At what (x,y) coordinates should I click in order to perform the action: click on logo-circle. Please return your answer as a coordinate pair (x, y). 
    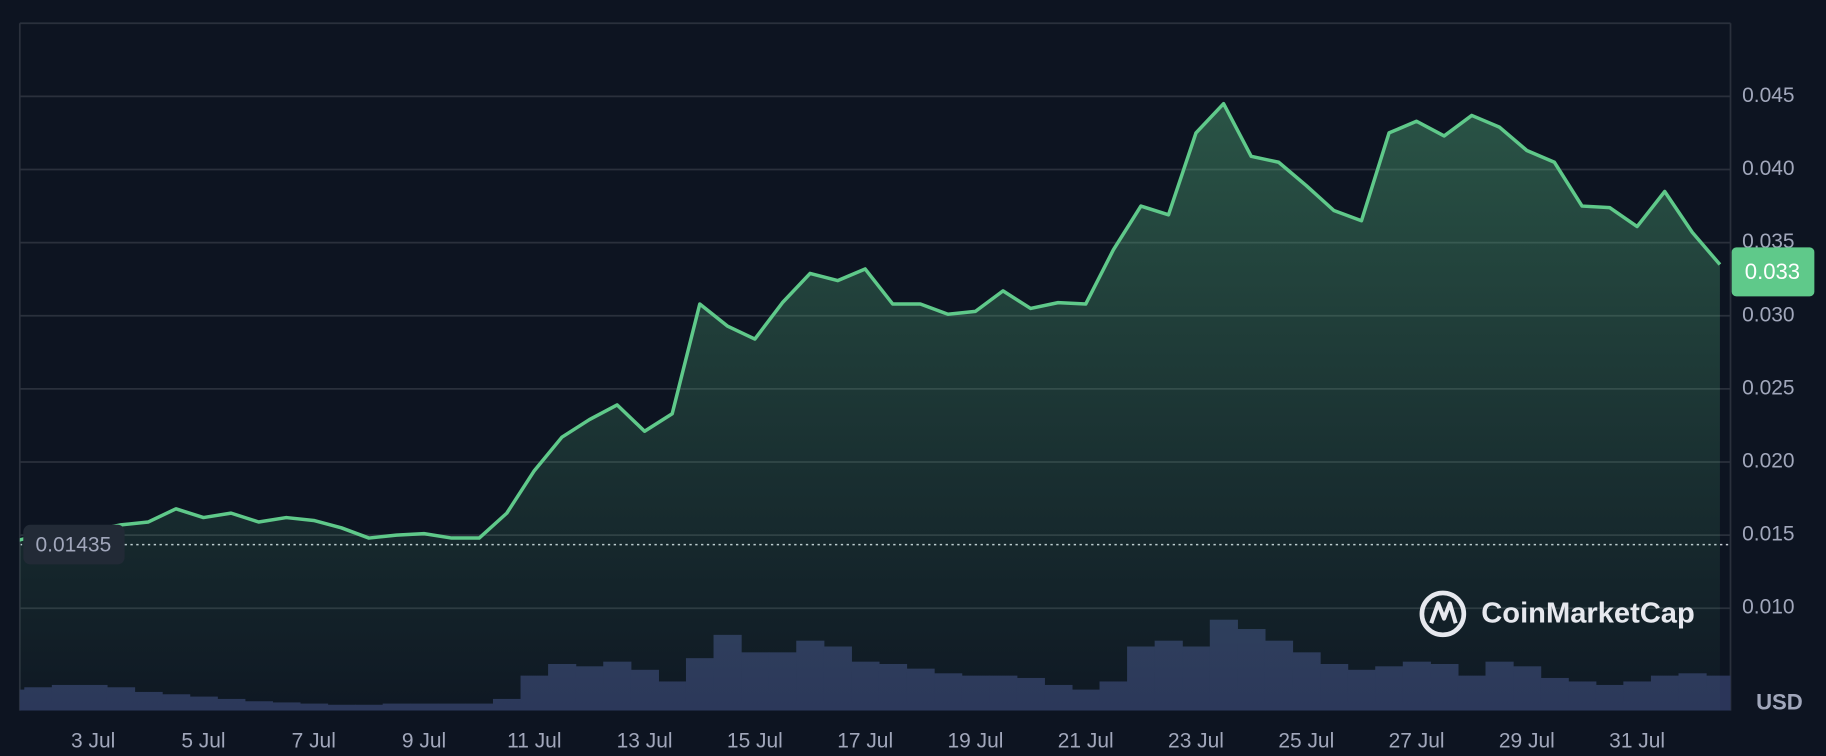
    Looking at the image, I should click on (1443, 614).